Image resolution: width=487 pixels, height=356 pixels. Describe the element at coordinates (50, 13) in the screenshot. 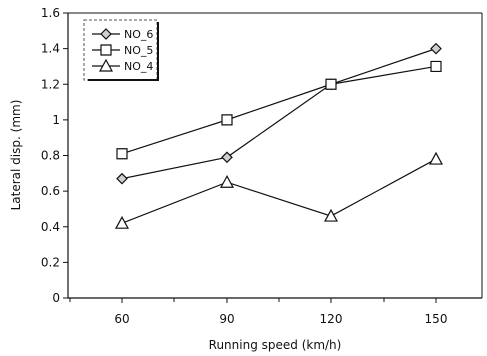

I see `y-tick-label: 1.6` at that location.